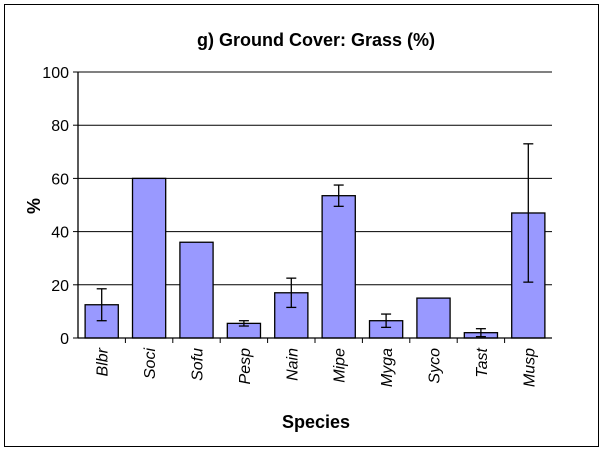 The width and height of the screenshot is (603, 451). Describe the element at coordinates (198, 364) in the screenshot. I see `x-tick-label: Sofu` at that location.